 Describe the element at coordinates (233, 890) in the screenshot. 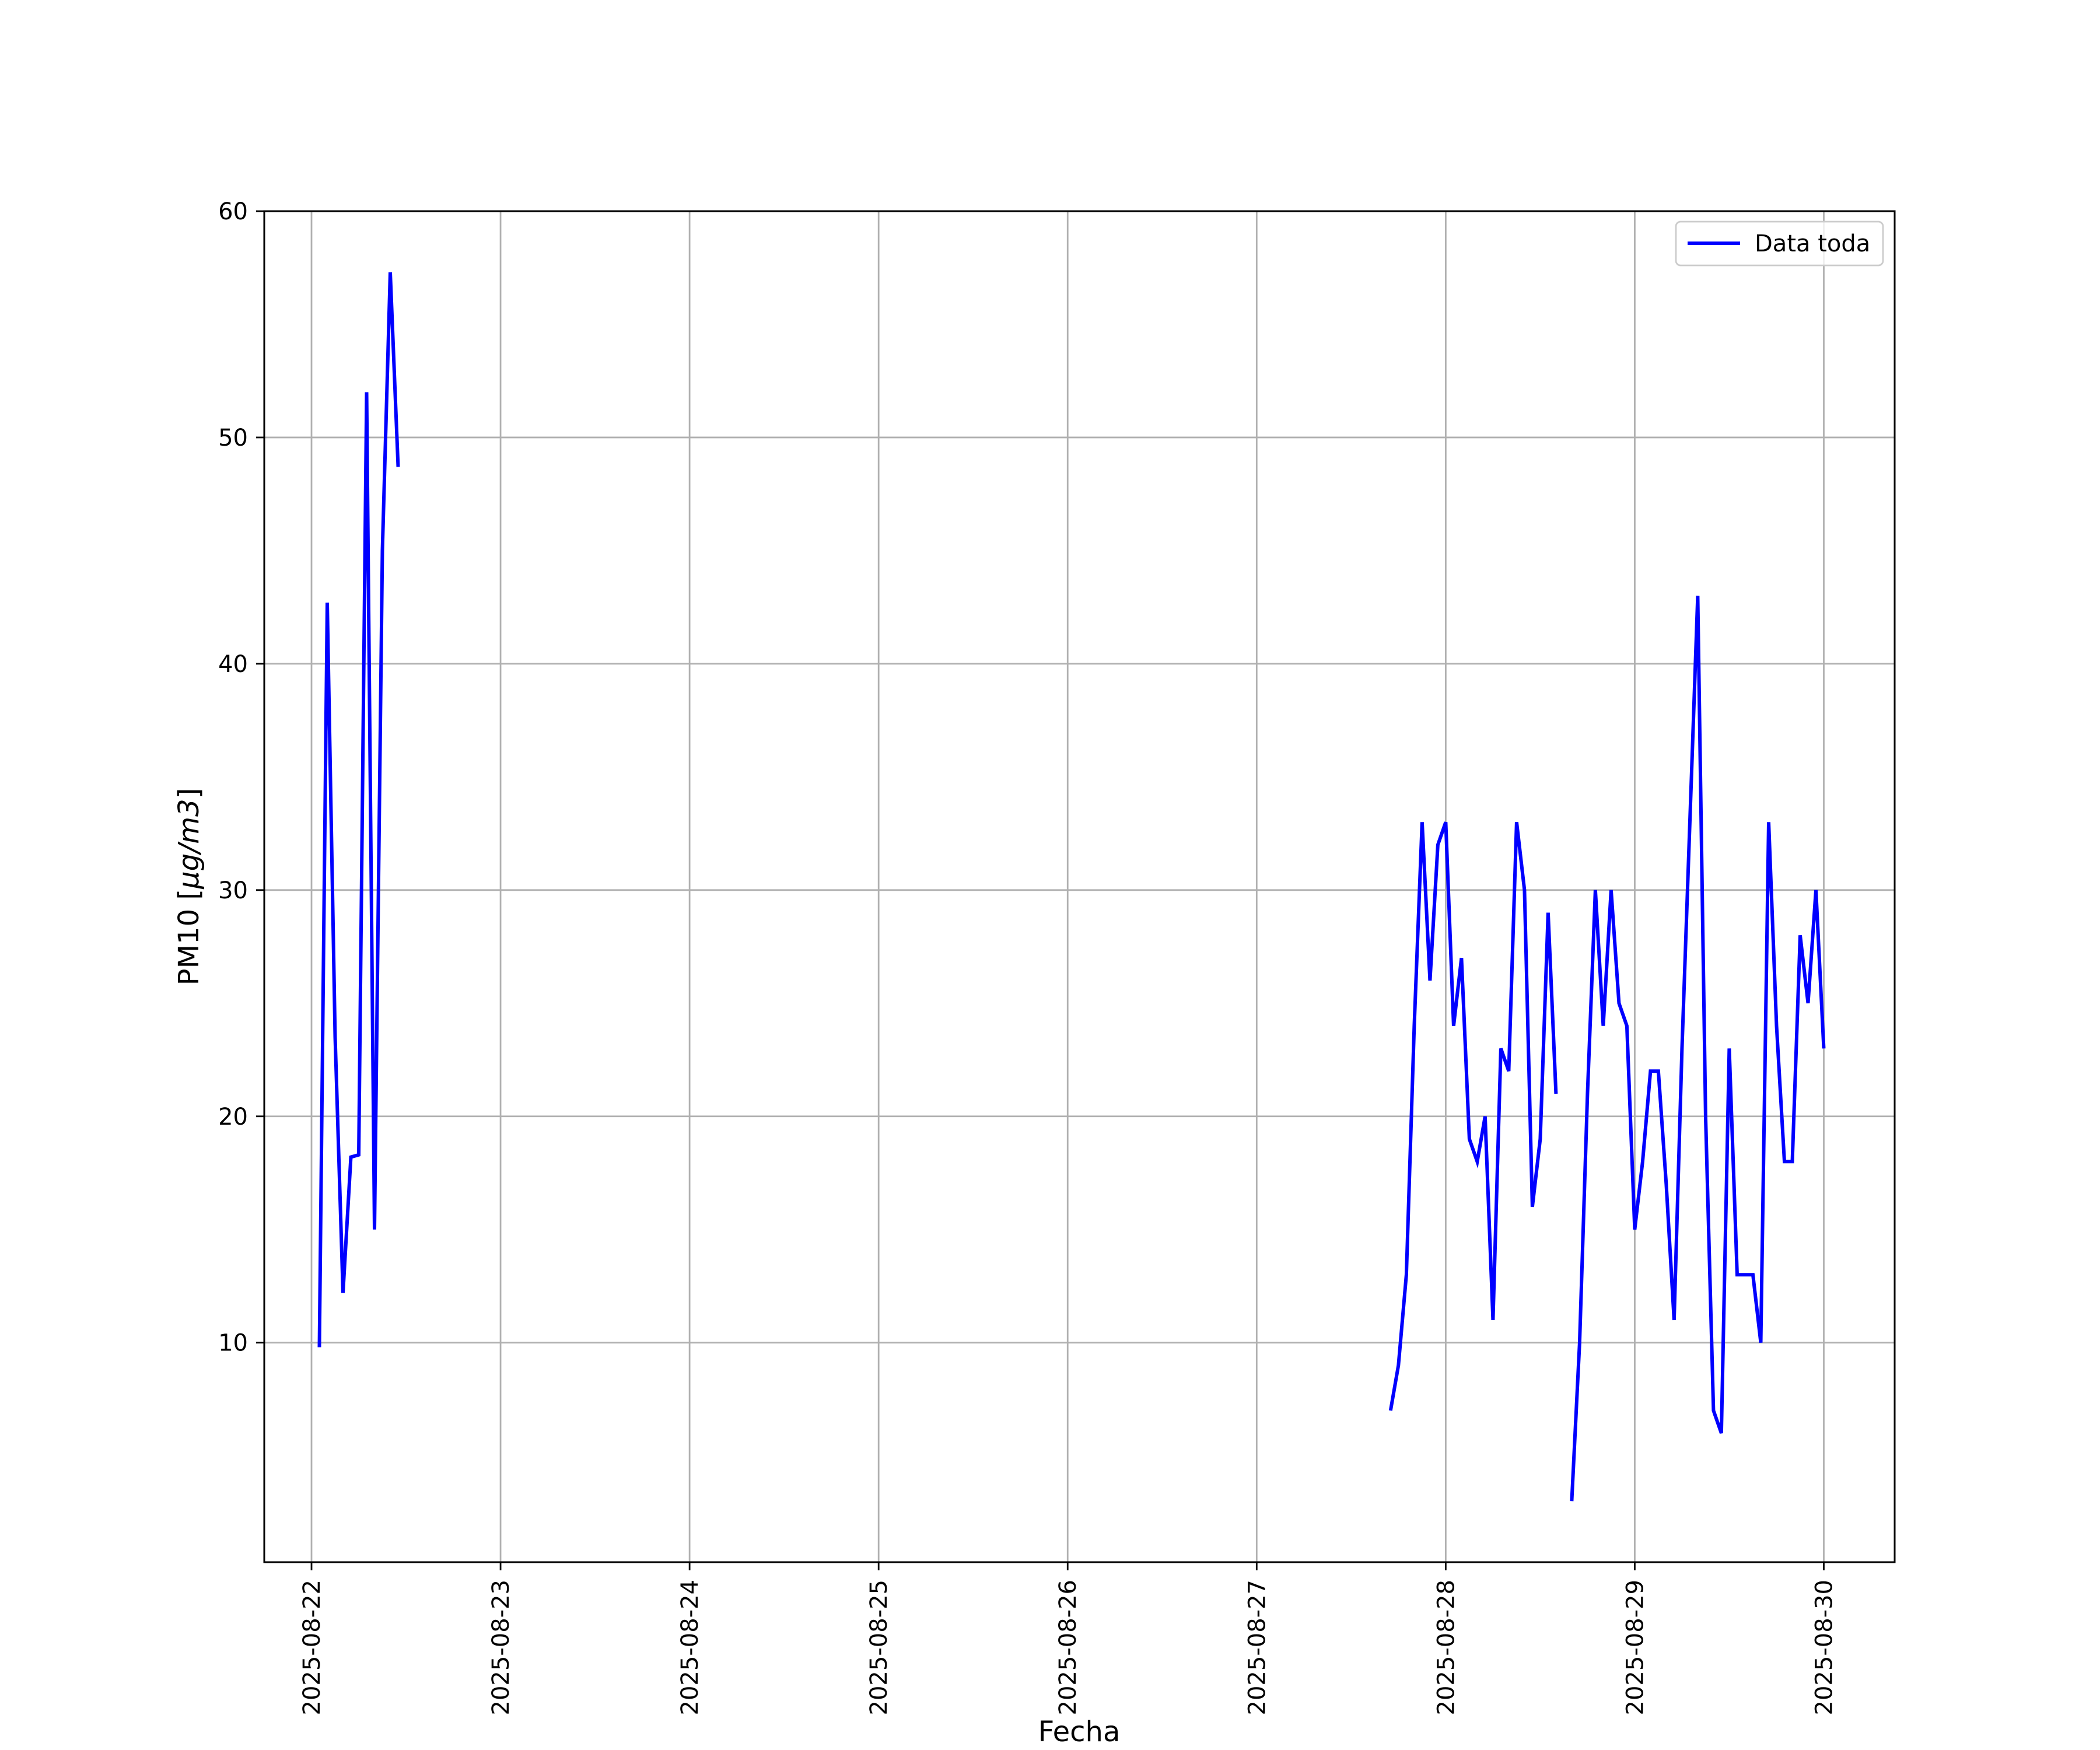

I see `y-tick-label: 30` at that location.